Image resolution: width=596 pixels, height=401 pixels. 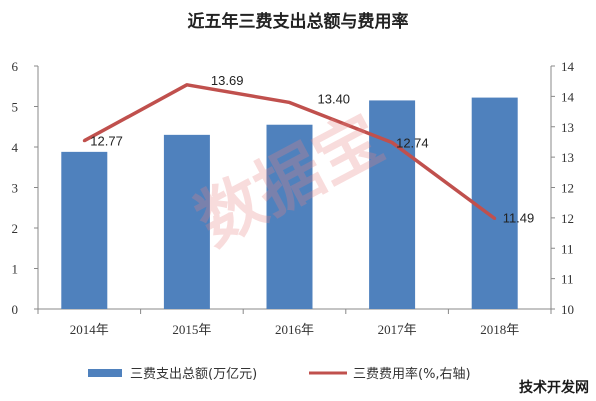 What do you see at coordinates (15, 107) in the screenshot?
I see `y-left-tick-label: 5` at bounding box center [15, 107].